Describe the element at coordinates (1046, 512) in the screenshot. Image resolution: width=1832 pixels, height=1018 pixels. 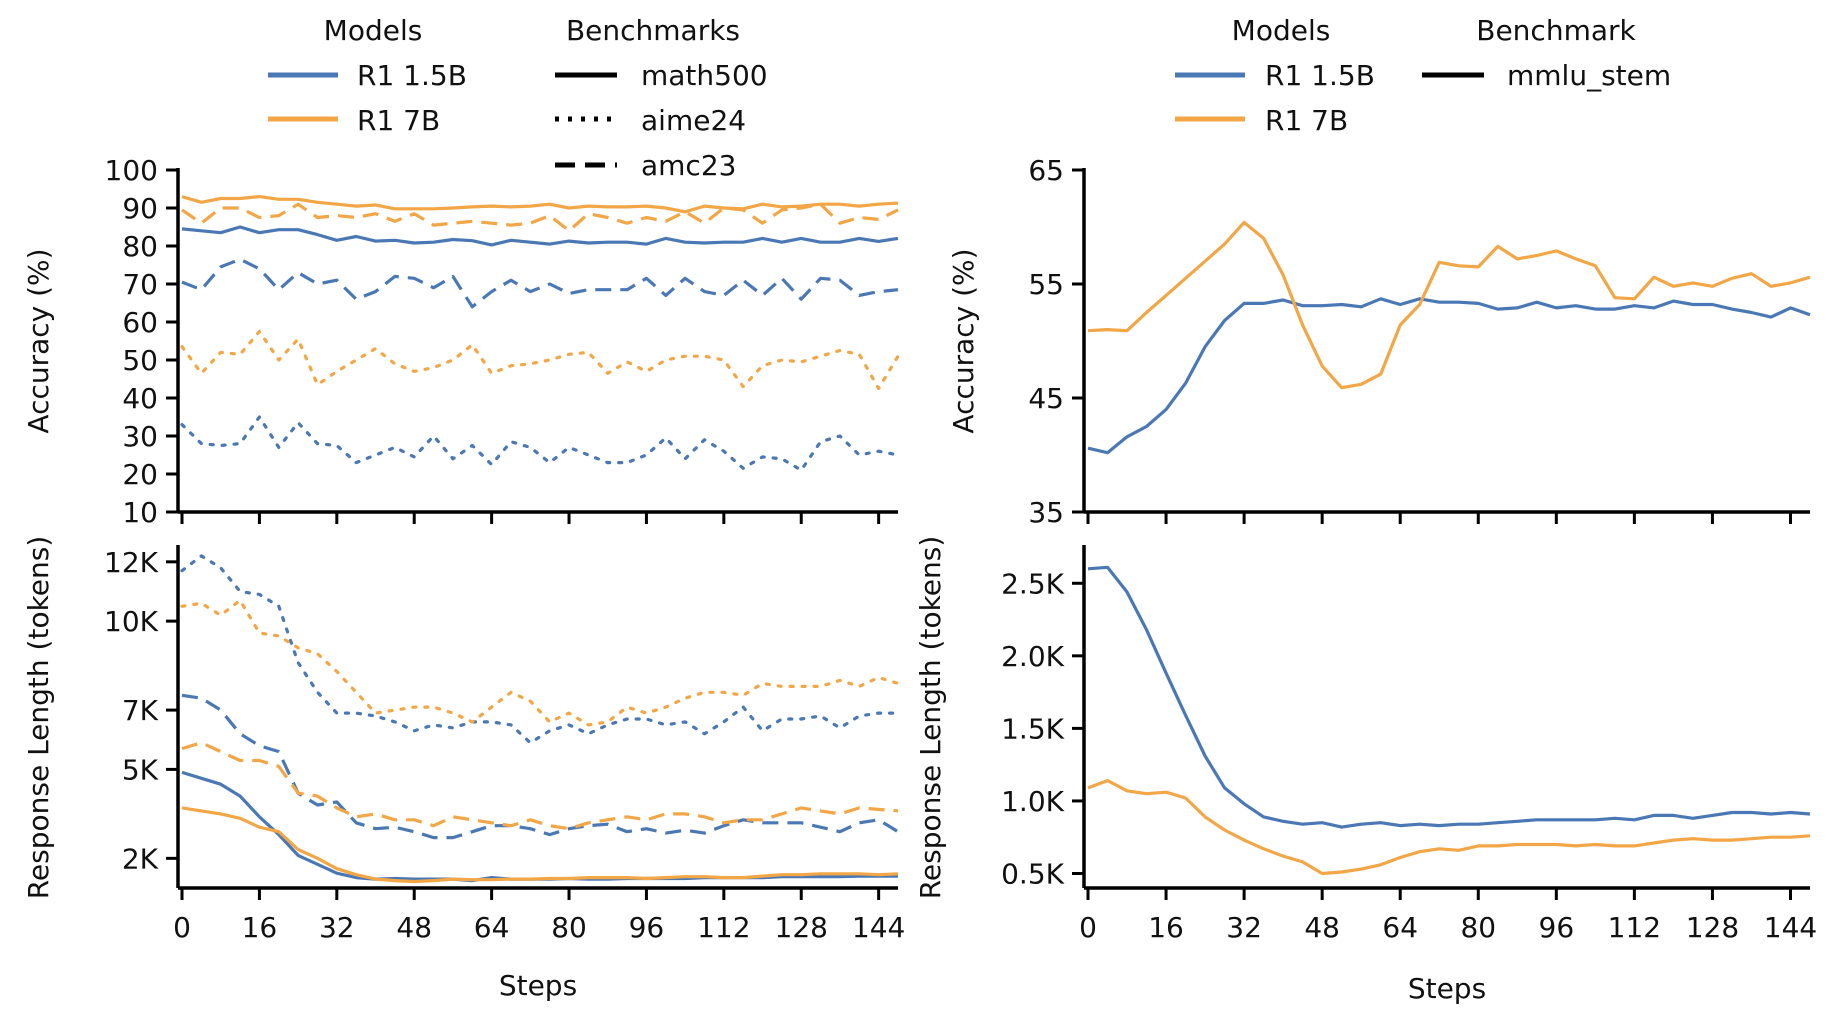
I see `y-tick-label: 35` at that location.